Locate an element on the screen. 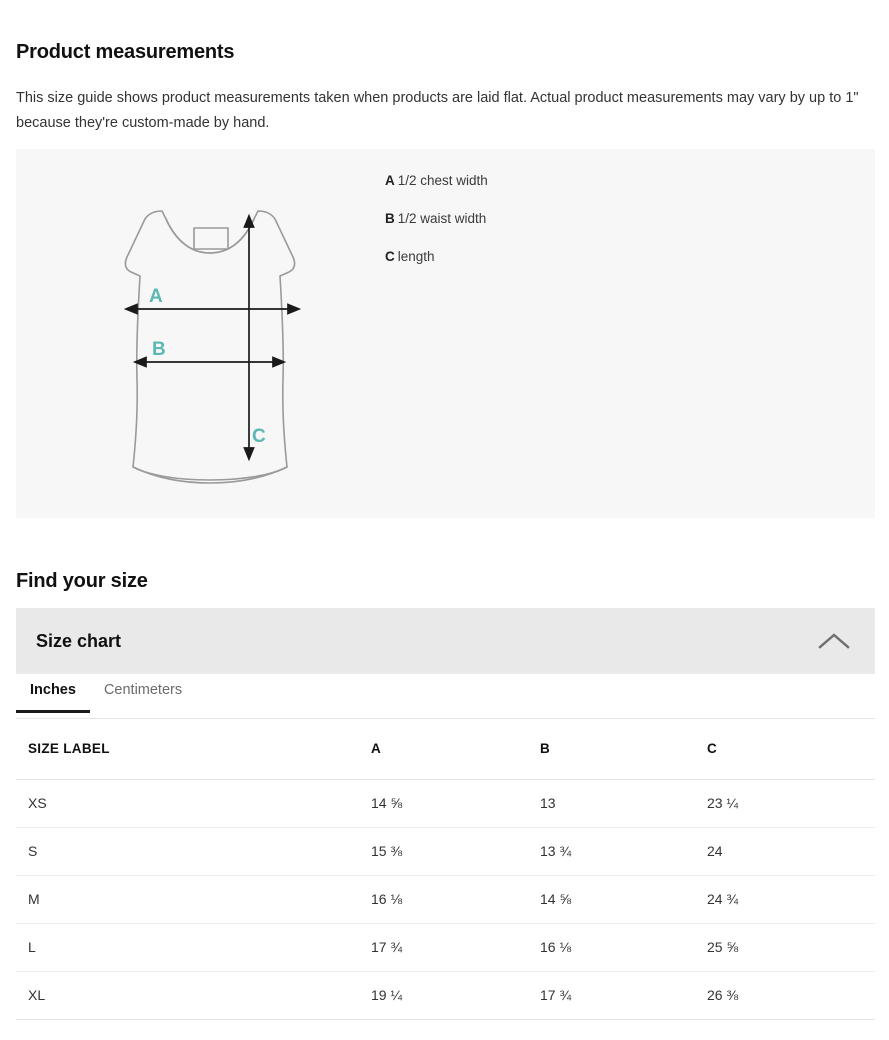  cell-c: 25 ⅝ is located at coordinates (791, 947).